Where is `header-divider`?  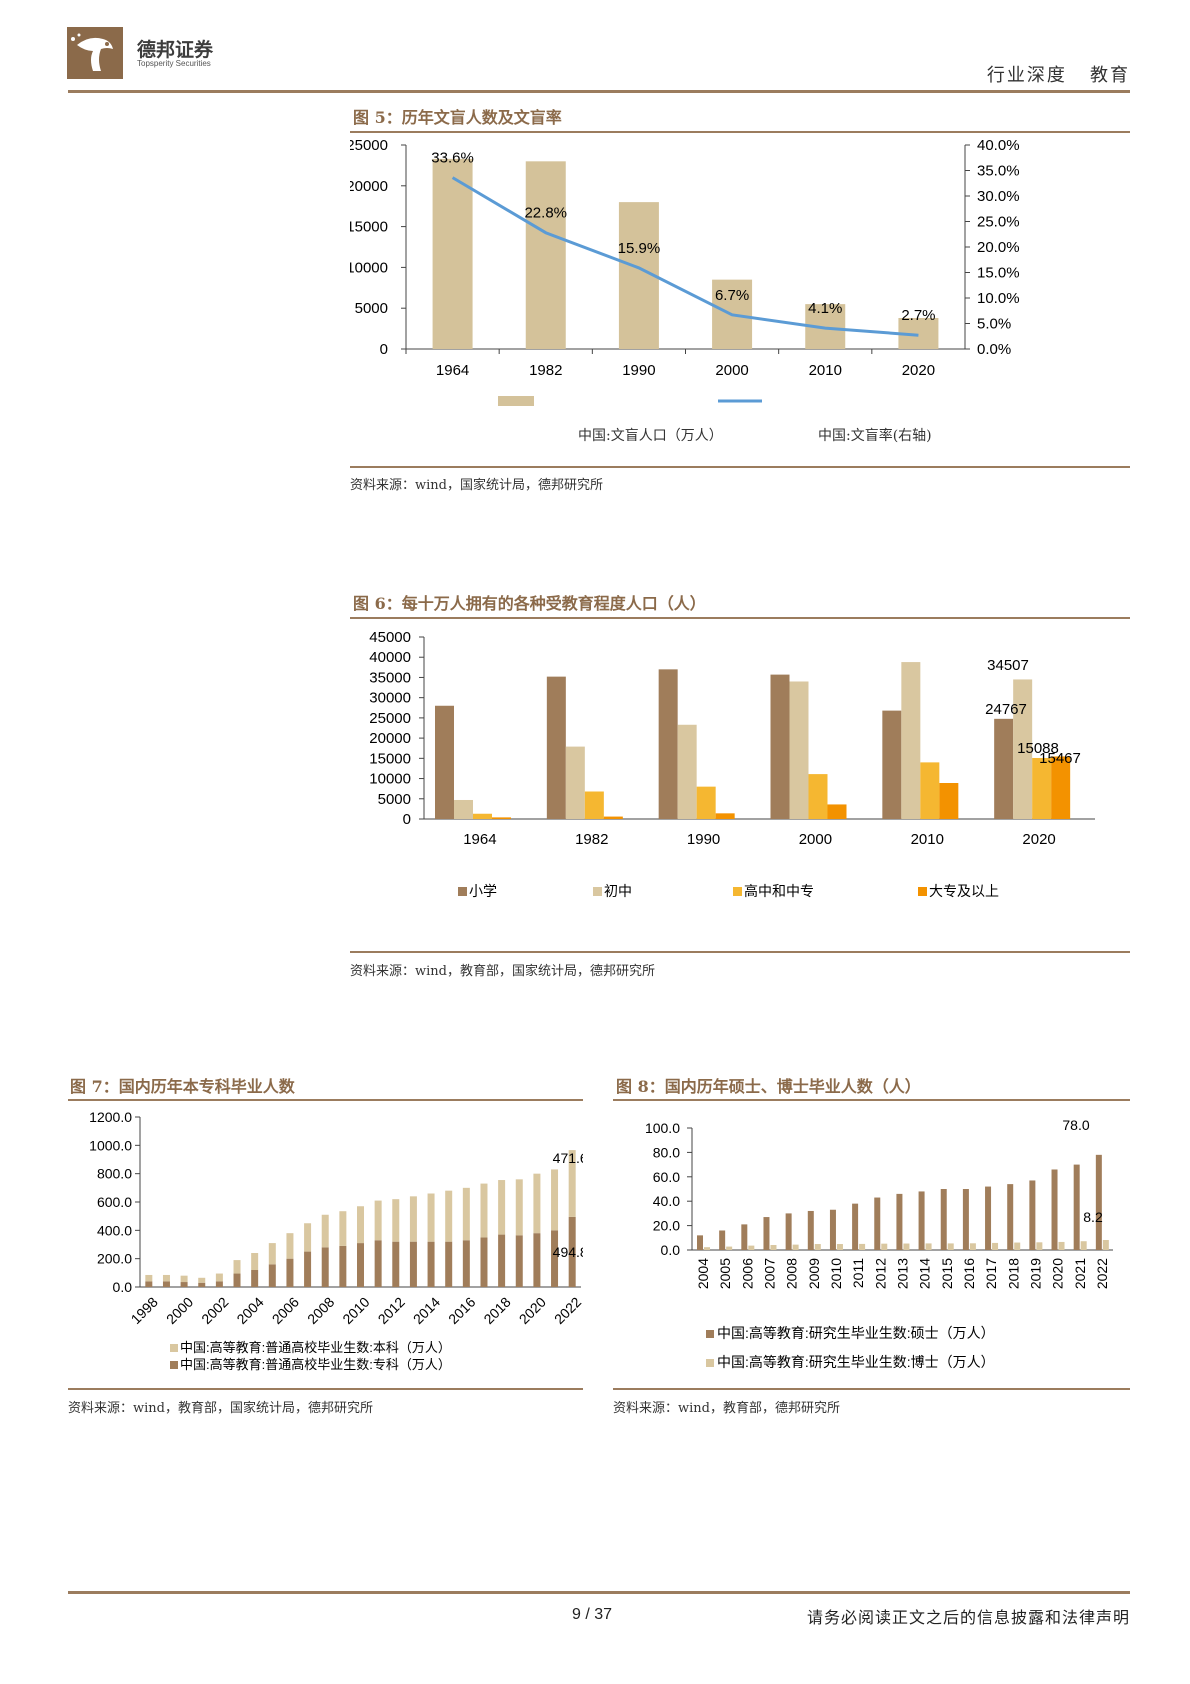 header-divider is located at coordinates (599, 91).